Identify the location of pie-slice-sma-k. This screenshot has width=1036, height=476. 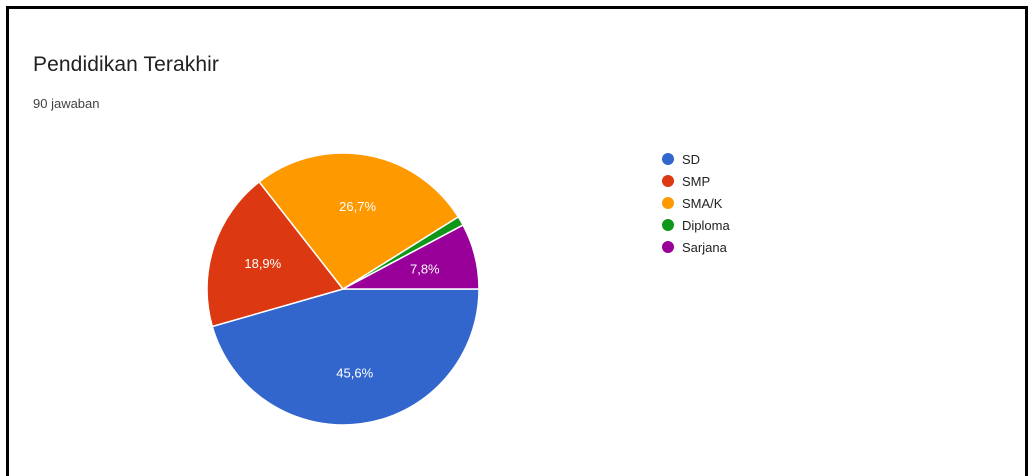
(359, 221).